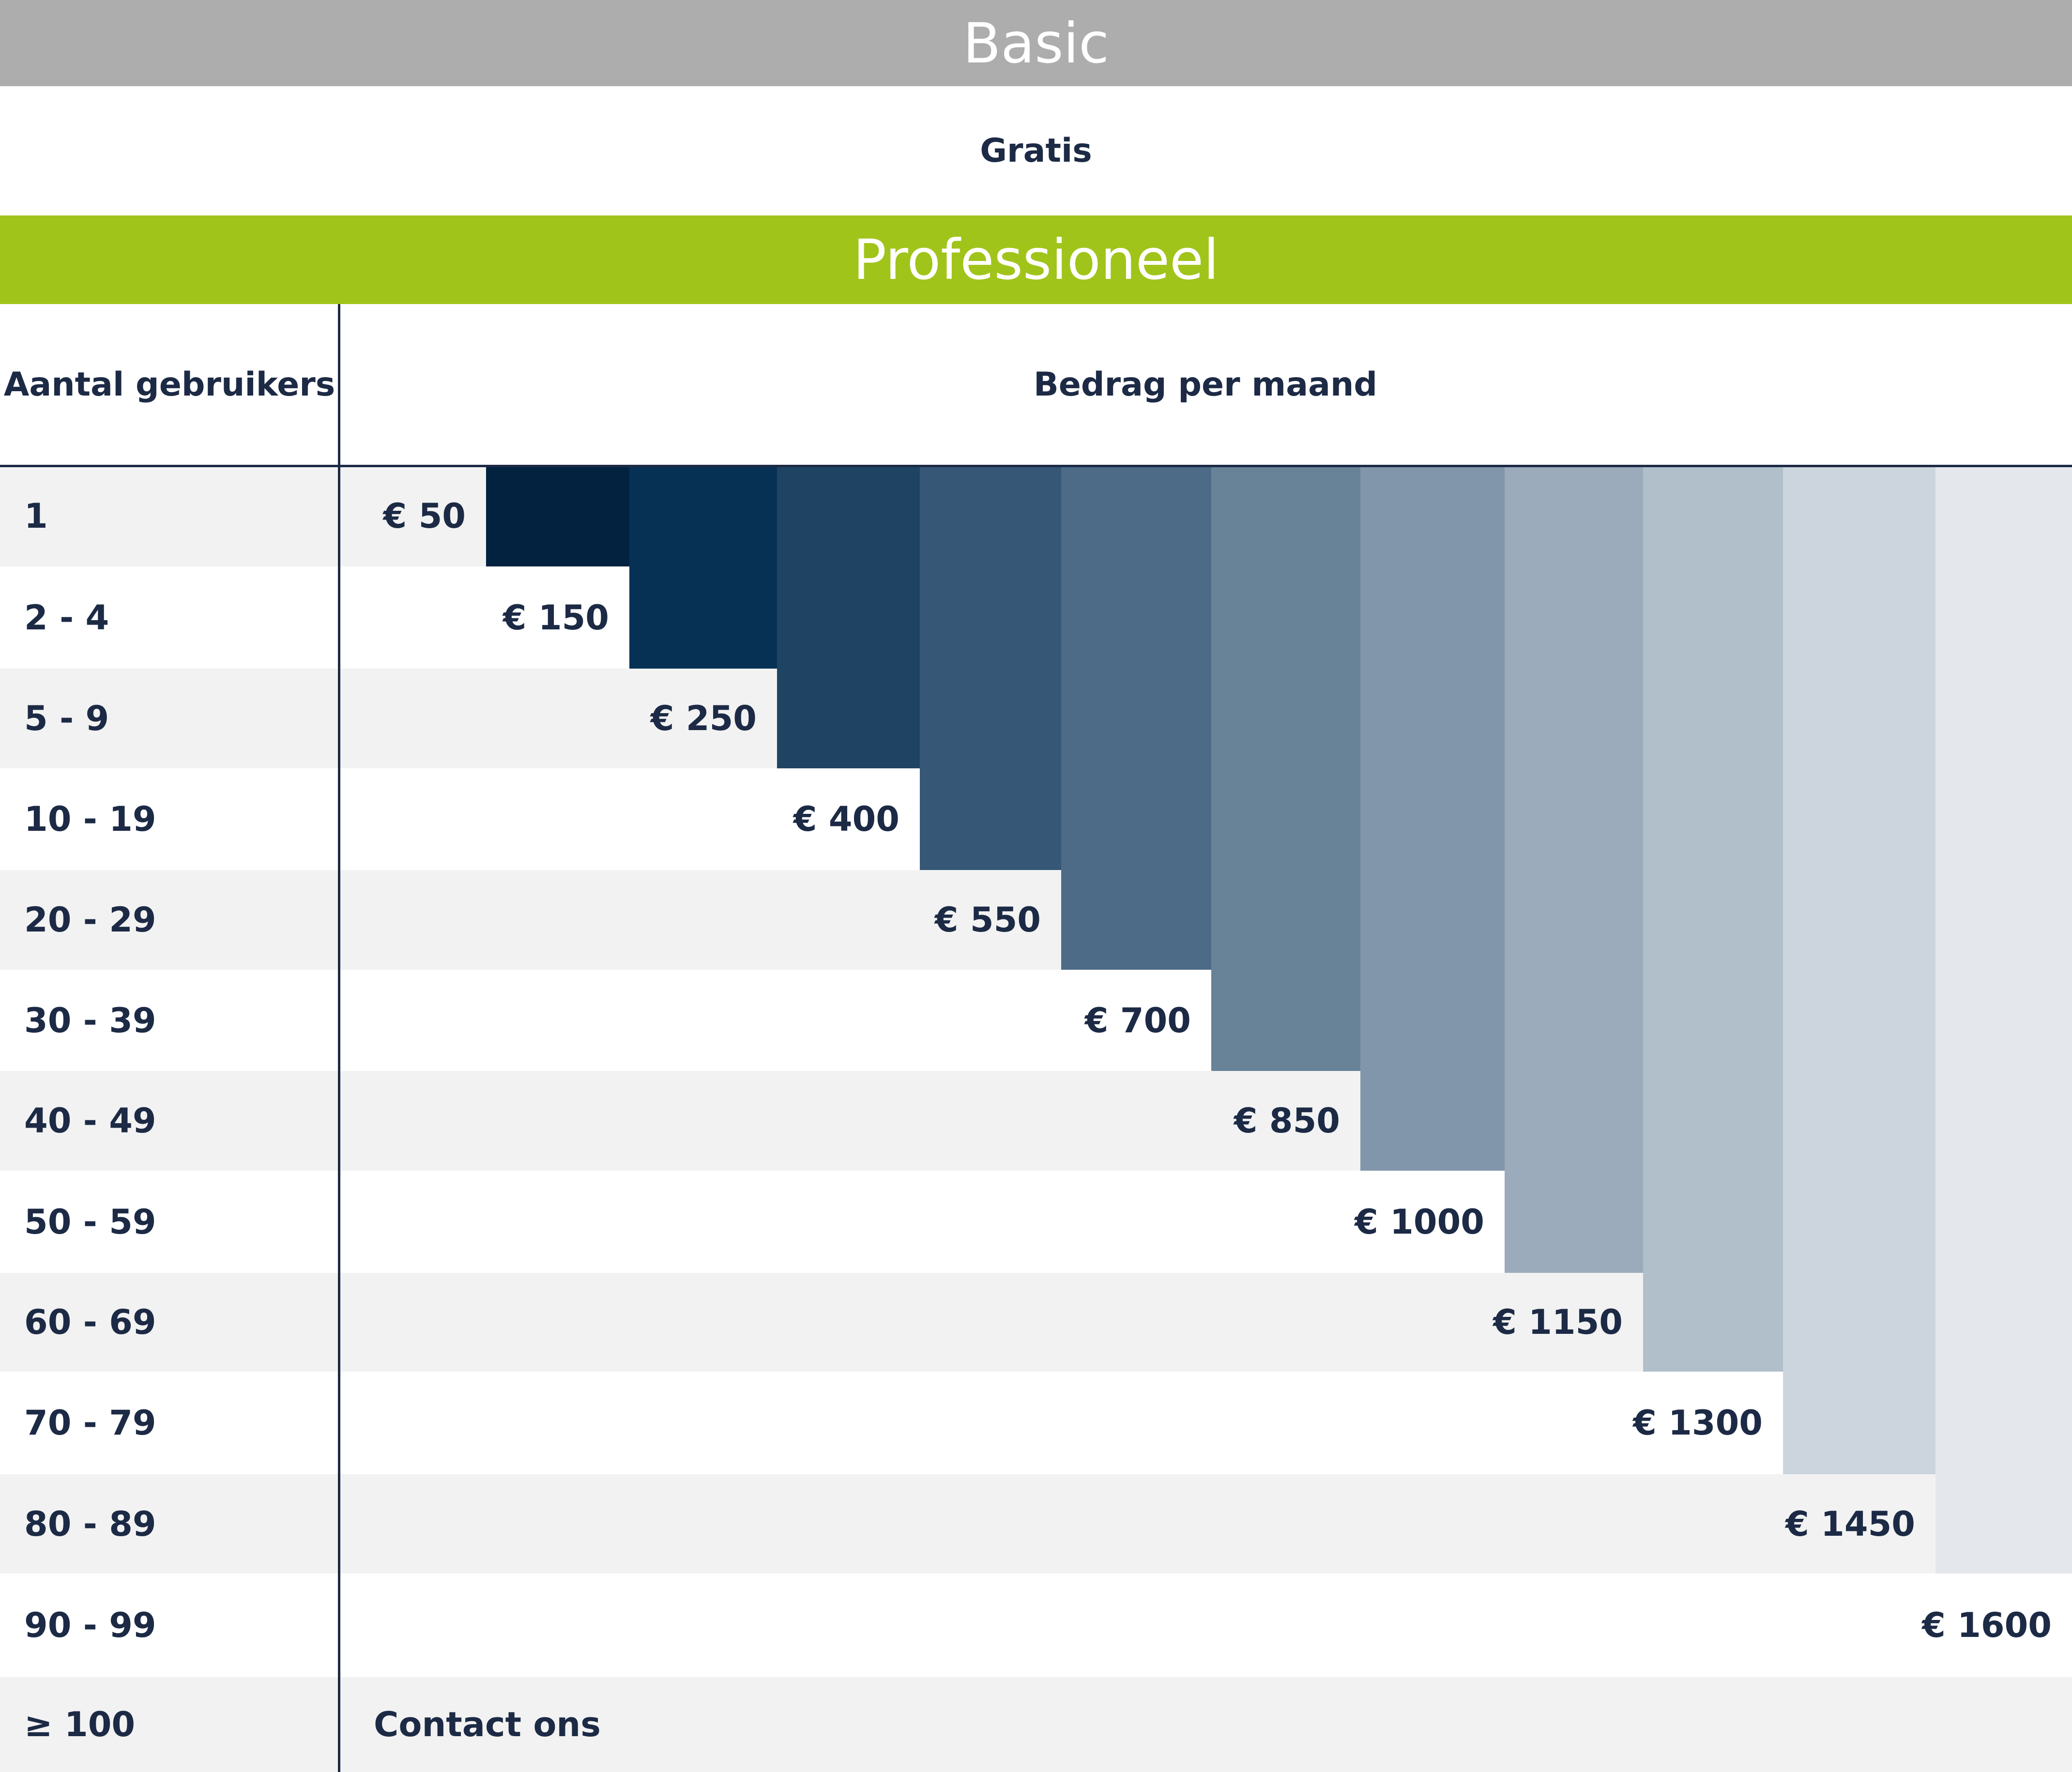  What do you see at coordinates (1850, 1524) in the screenshot?
I see `tier-price: € 1450` at bounding box center [1850, 1524].